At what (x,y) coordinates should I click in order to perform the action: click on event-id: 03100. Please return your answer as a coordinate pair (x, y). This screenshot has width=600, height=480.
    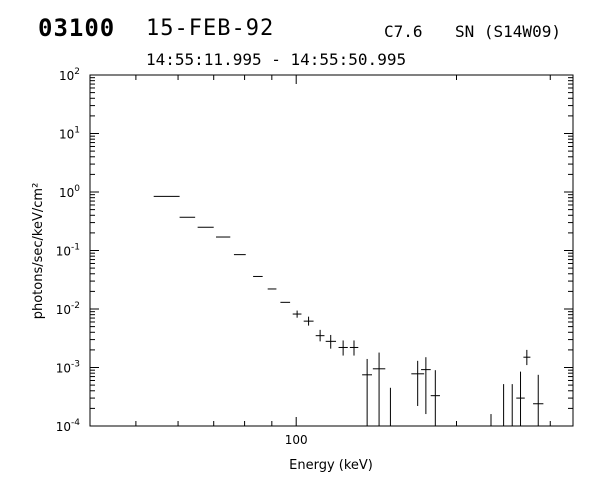
    Looking at the image, I should click on (77, 28).